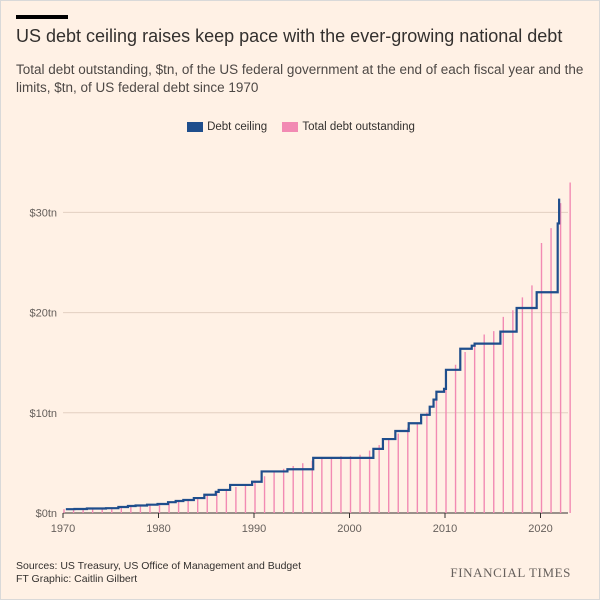 This screenshot has height=600, width=600. I want to click on x-tick-label: 1990, so click(254, 529).